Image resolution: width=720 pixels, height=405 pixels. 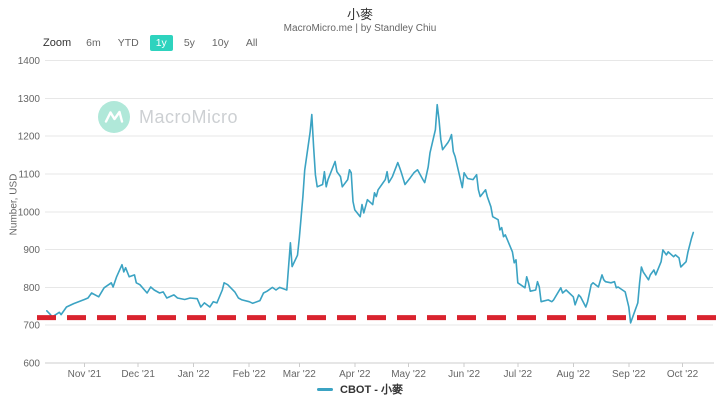 I want to click on x-tick-label: Sep '22, so click(x=629, y=374).